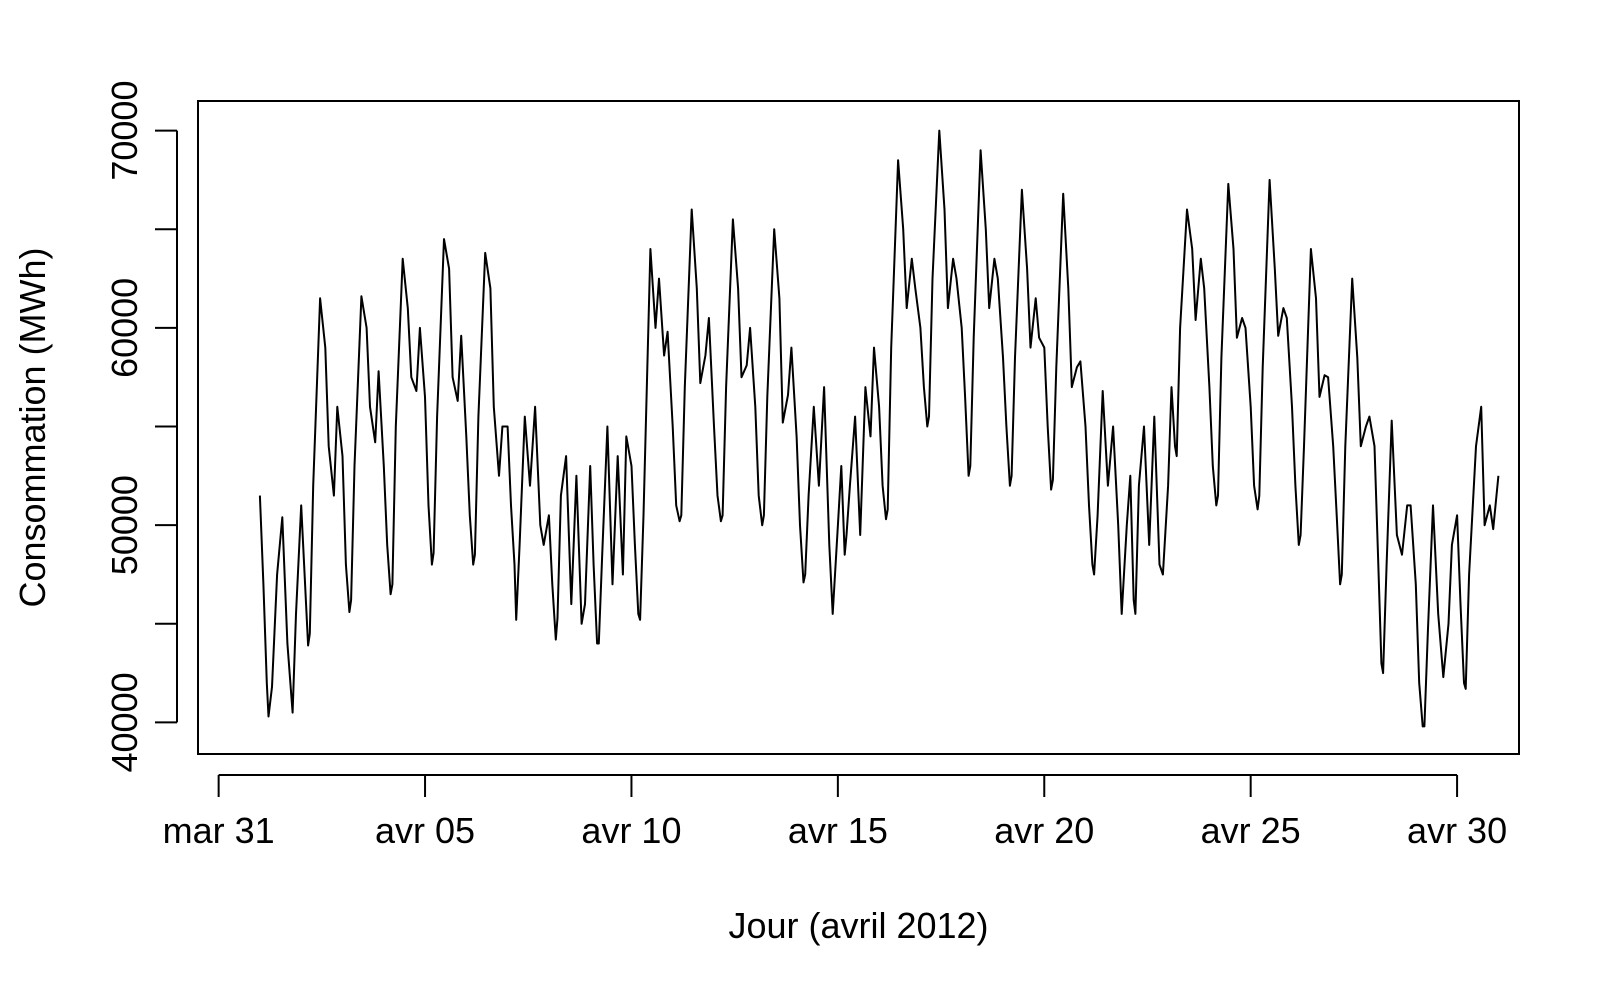  Describe the element at coordinates (219, 830) in the screenshot. I see `x-tick-label: mar 31` at that location.